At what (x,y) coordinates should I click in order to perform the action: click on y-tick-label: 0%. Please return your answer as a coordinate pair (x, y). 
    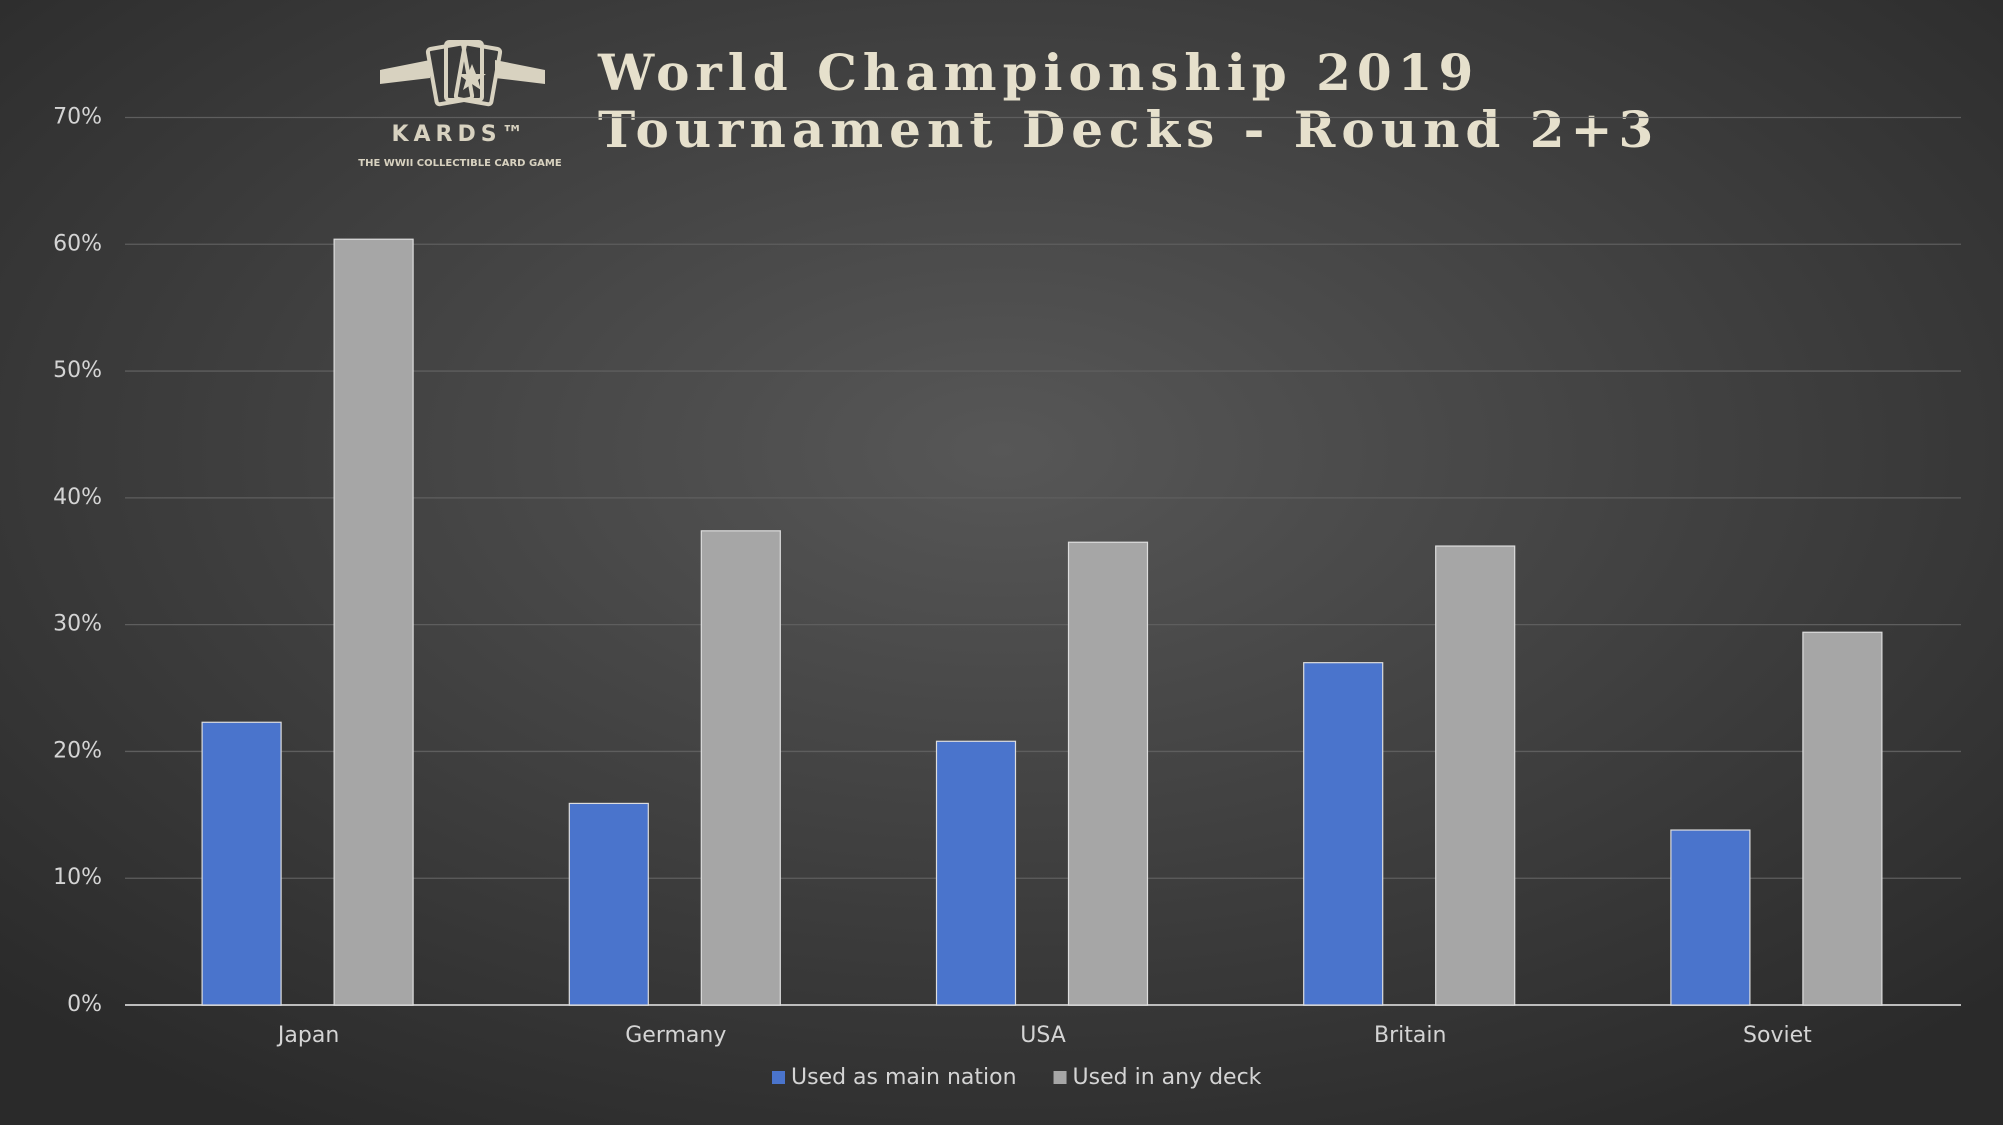
    Looking at the image, I should click on (84, 1004).